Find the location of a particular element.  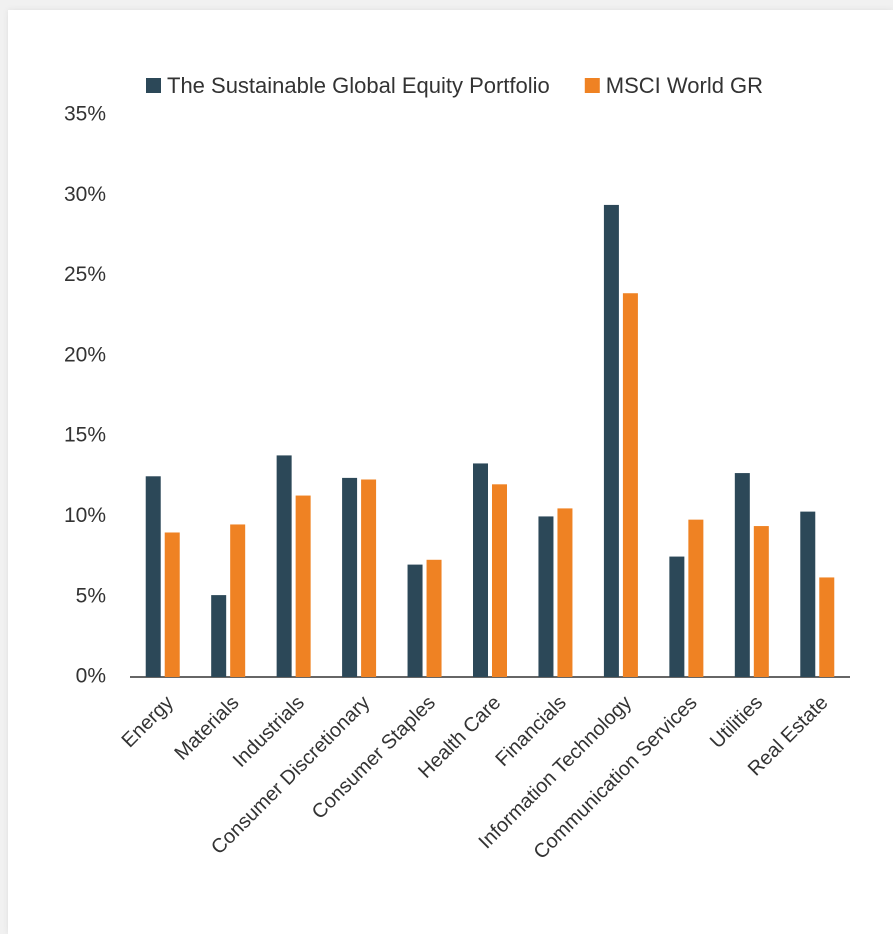

legend-label: MSCI World GR is located at coordinates (684, 85).